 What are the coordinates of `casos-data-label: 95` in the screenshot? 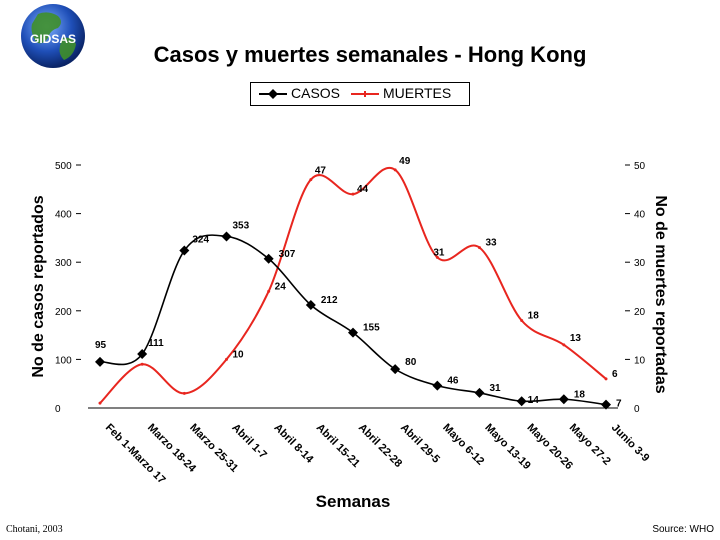 It's located at (101, 345).